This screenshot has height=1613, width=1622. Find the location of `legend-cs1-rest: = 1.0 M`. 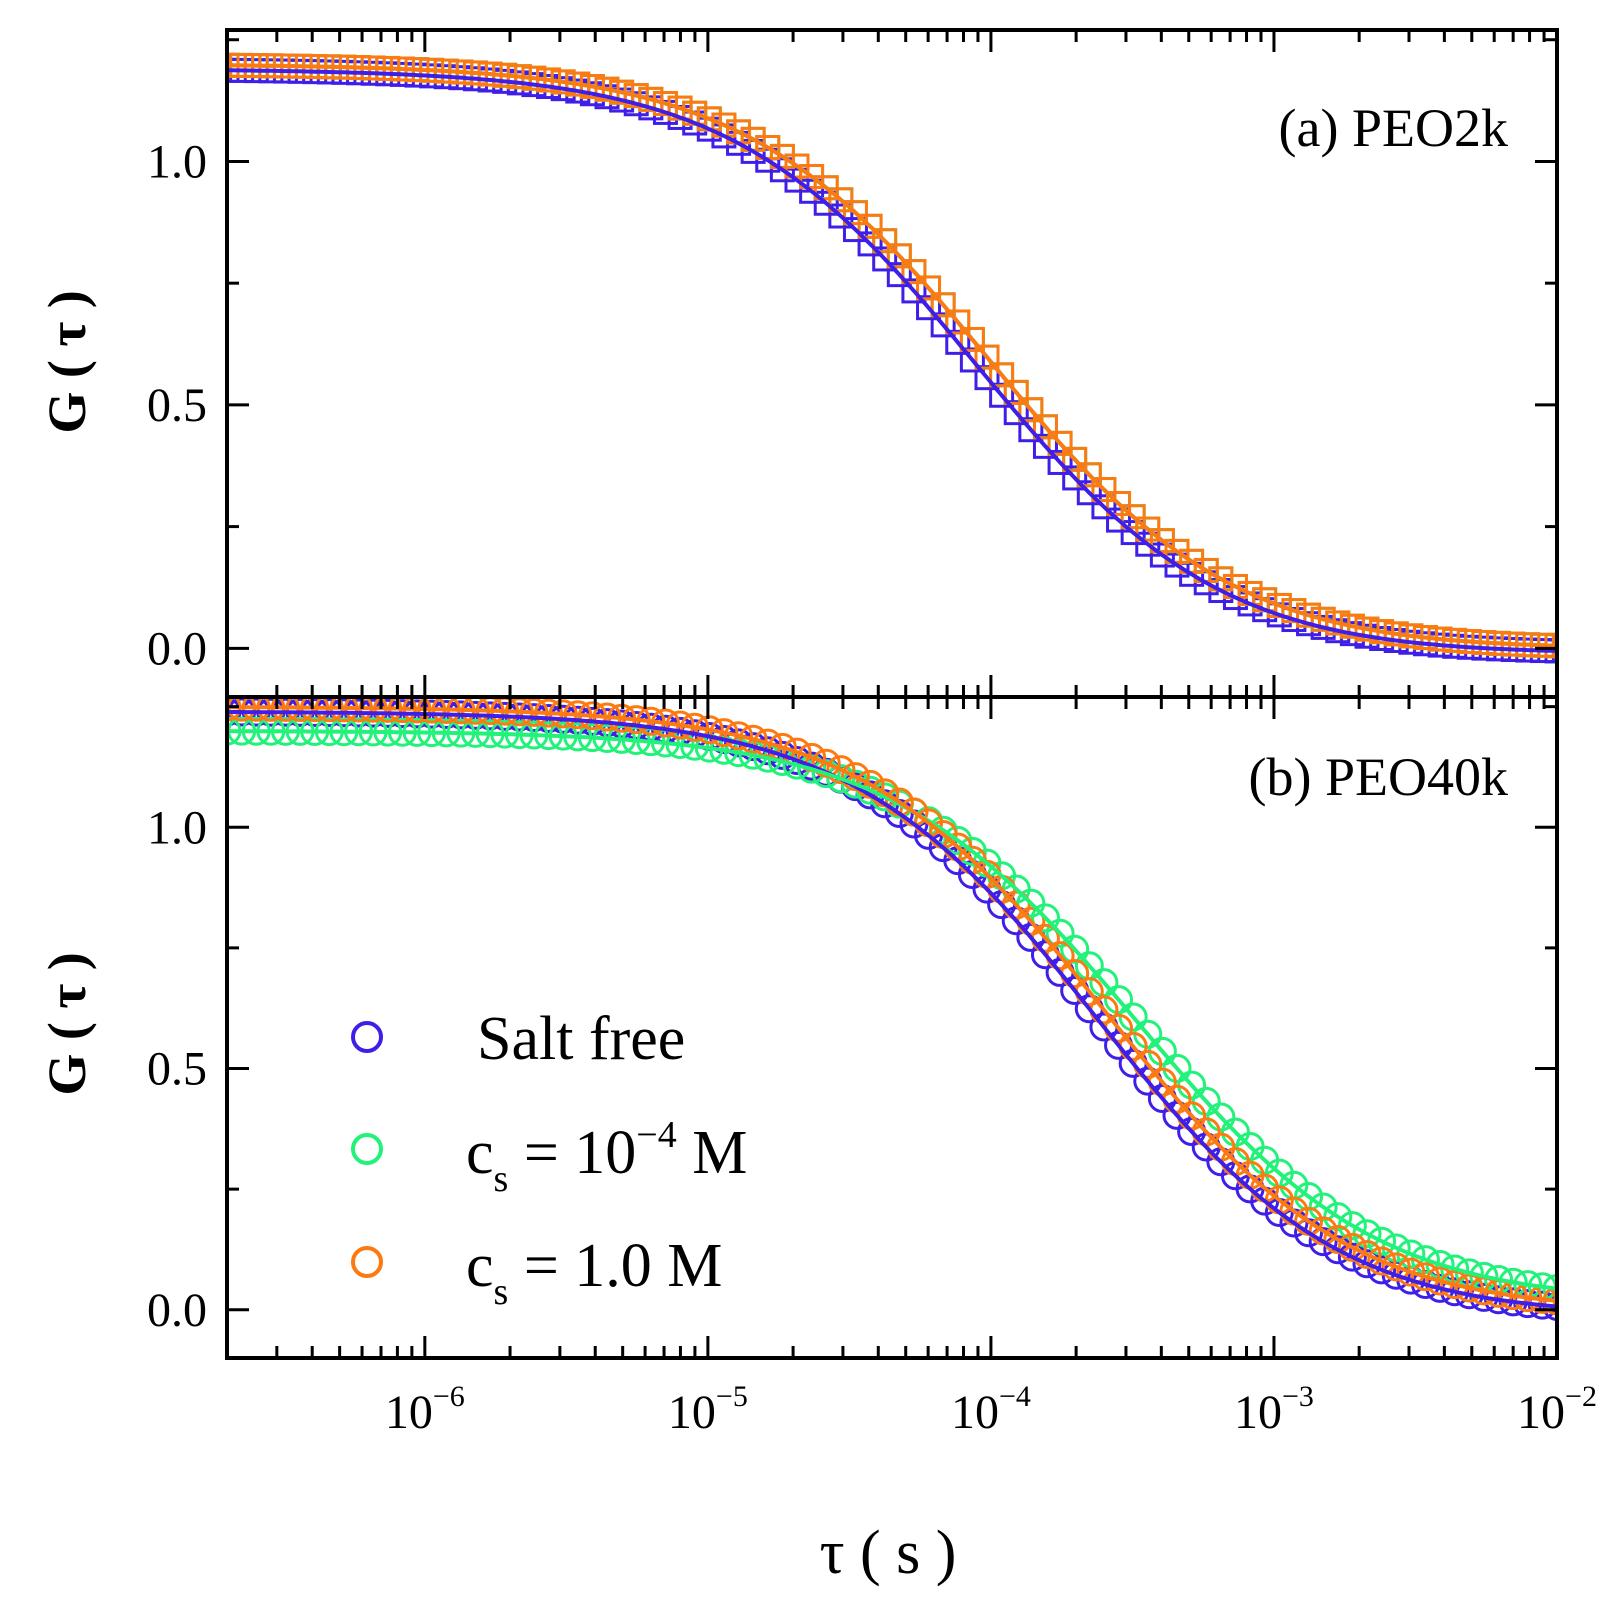

legend-cs1-rest: = 1.0 M is located at coordinates (615, 1266).